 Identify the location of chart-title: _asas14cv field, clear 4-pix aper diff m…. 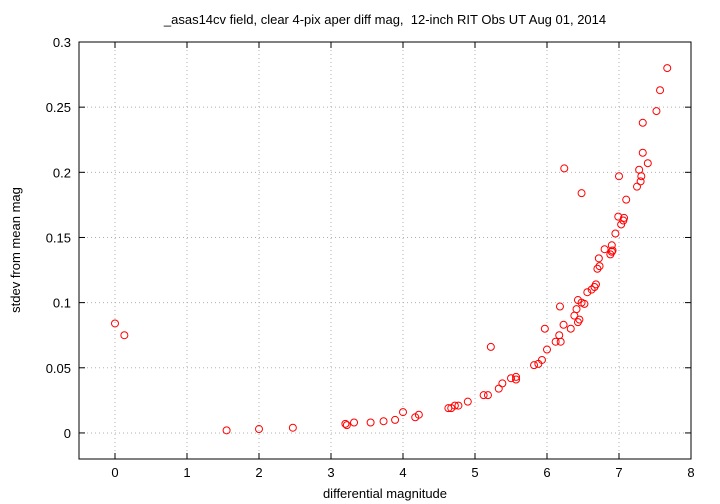
(384, 19).